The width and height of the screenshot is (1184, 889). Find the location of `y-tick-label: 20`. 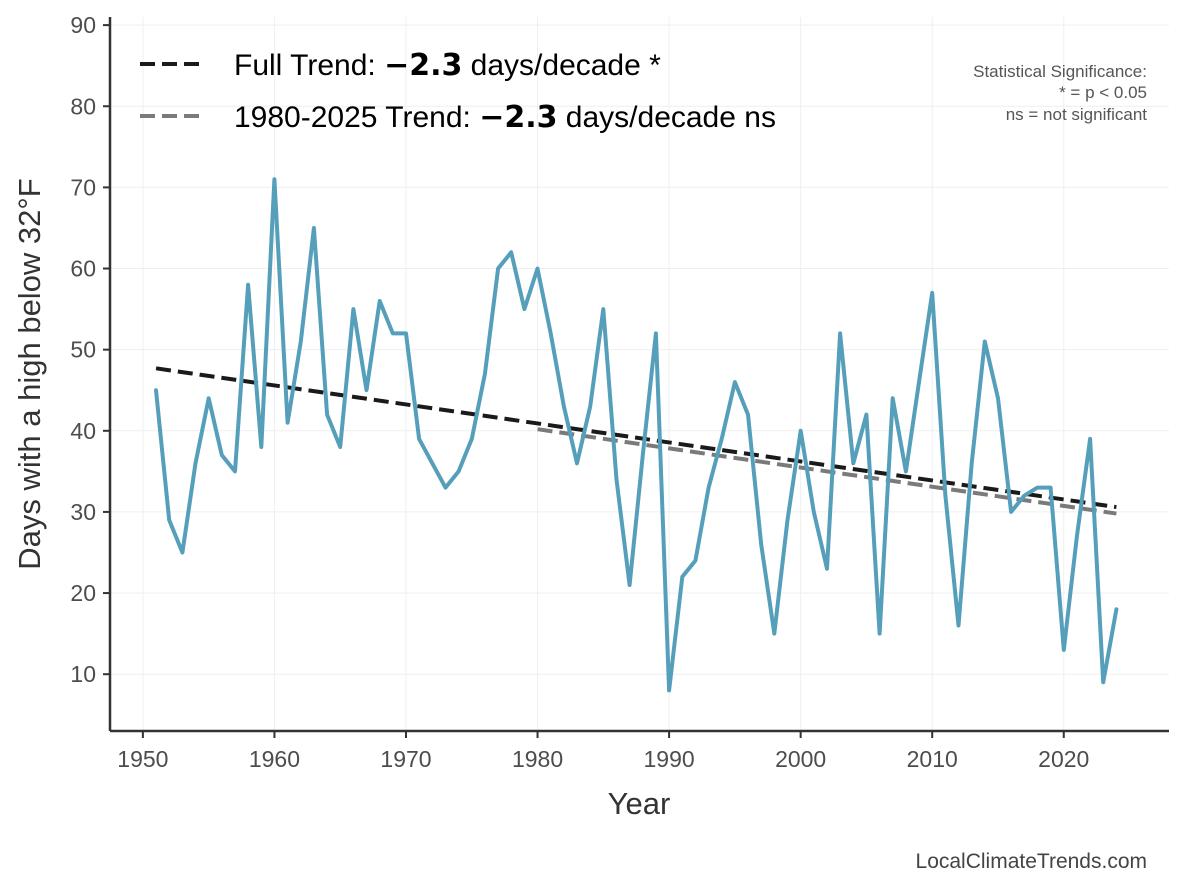

y-tick-label: 20 is located at coordinates (83, 593).